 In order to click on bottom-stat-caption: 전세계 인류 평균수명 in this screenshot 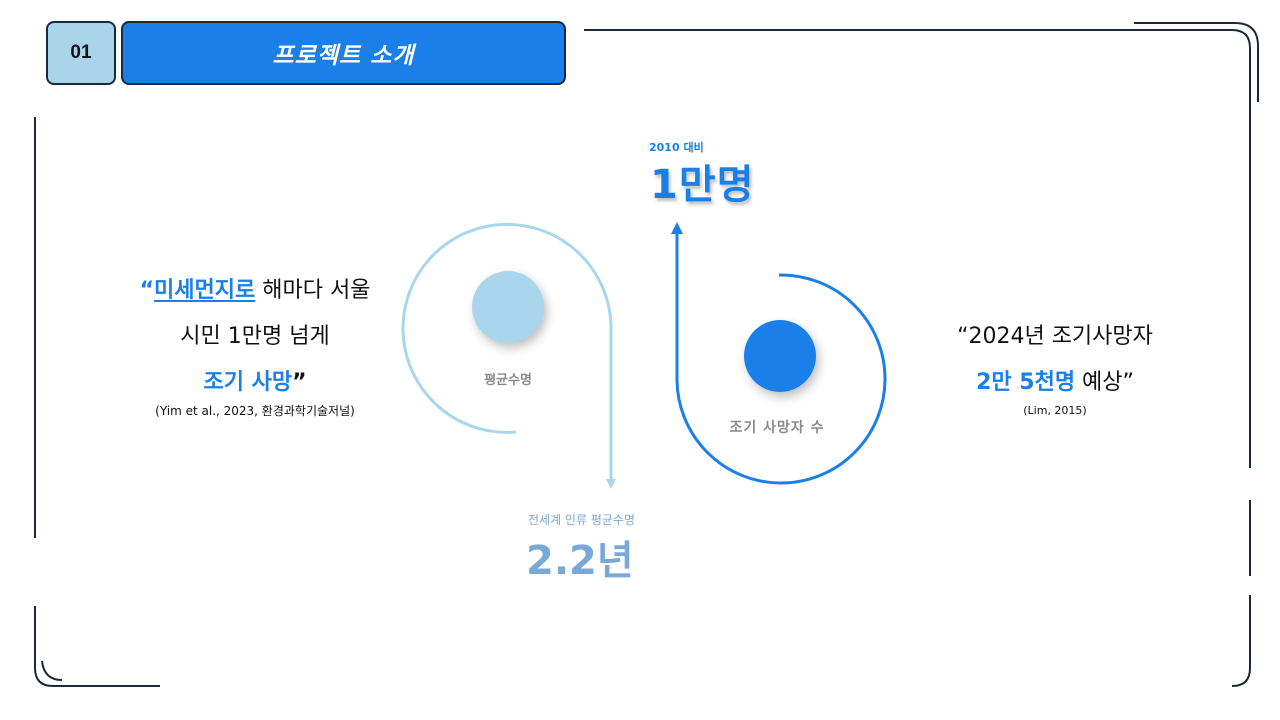, I will do `click(581, 520)`.